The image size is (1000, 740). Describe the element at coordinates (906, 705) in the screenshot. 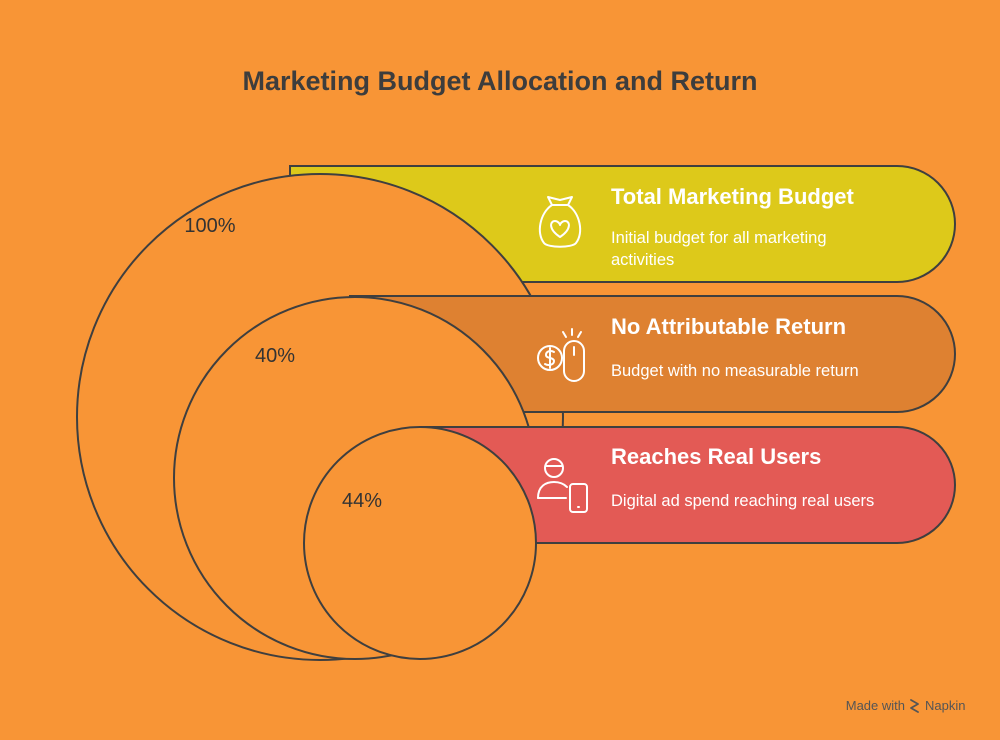

I see `made-with-napkin-footer: Made with Napkin` at that location.